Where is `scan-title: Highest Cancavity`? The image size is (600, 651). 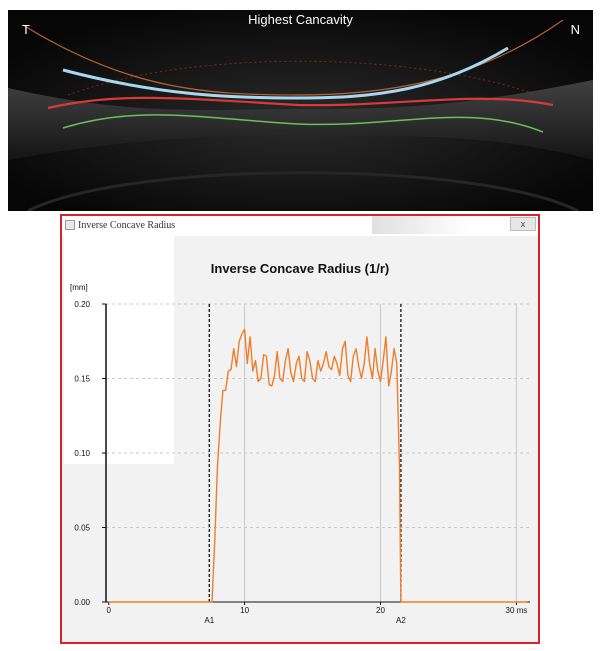
scan-title: Highest Cancavity is located at coordinates (300, 19).